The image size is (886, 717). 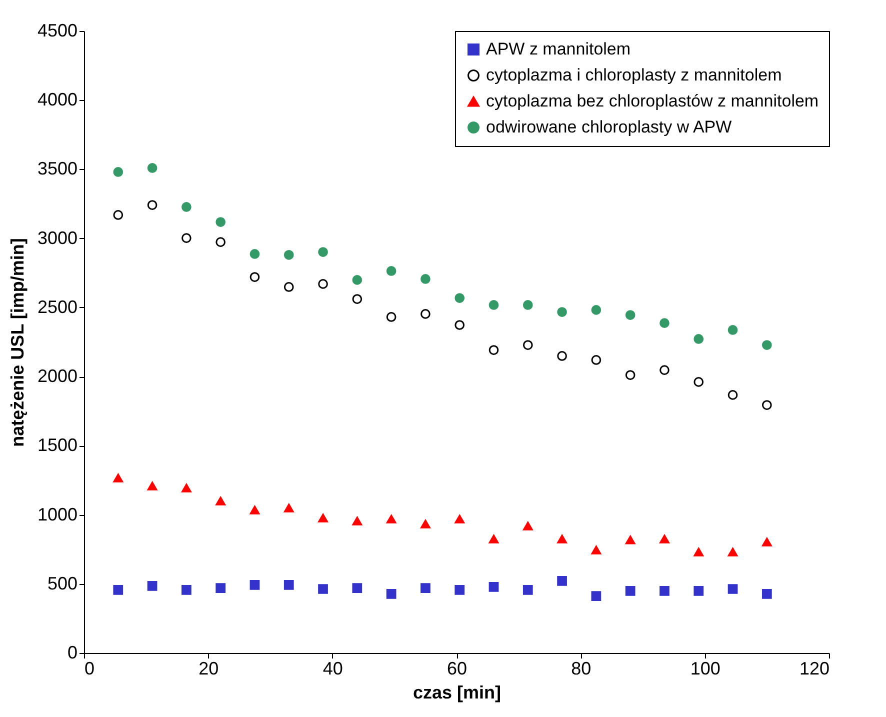 What do you see at coordinates (57, 514) in the screenshot?
I see `y-tick-label: 1000` at bounding box center [57, 514].